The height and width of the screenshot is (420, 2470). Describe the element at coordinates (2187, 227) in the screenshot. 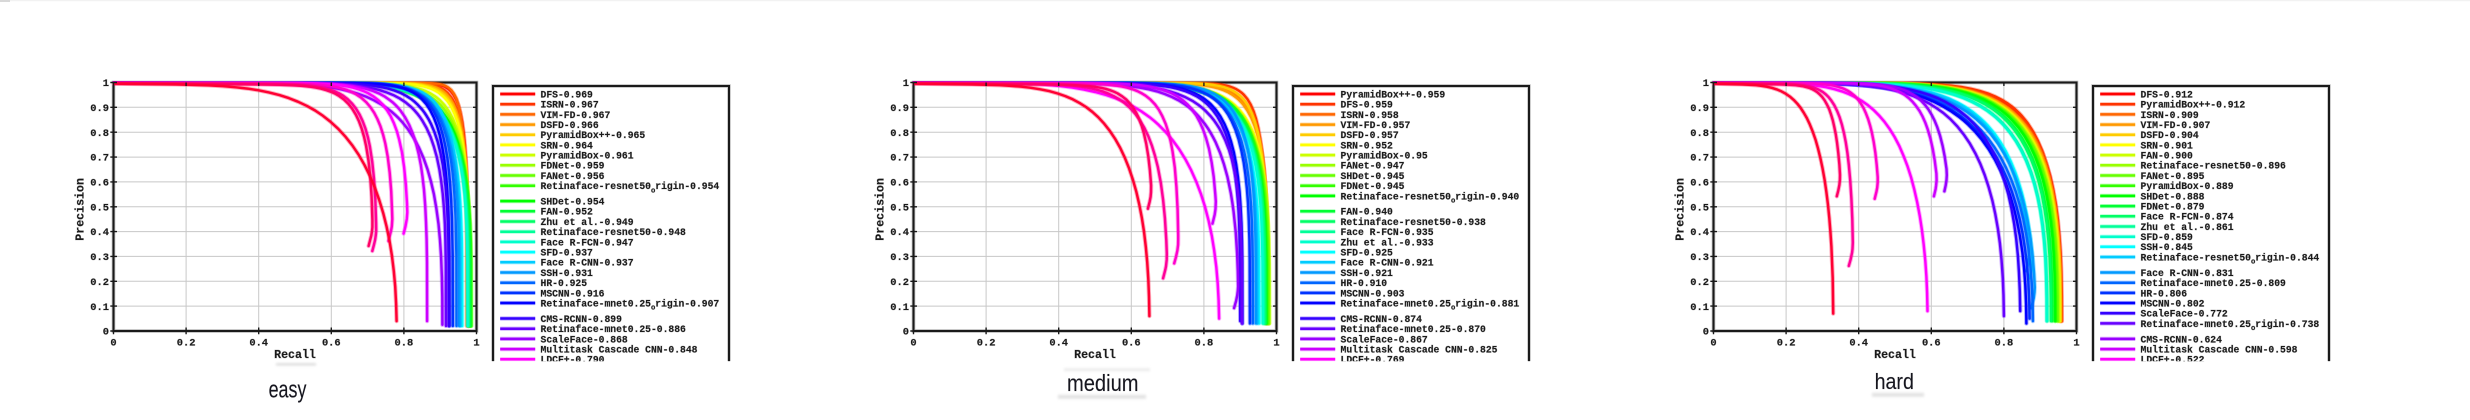

I see `svg-text: Zhu et al.-0.861` at that location.